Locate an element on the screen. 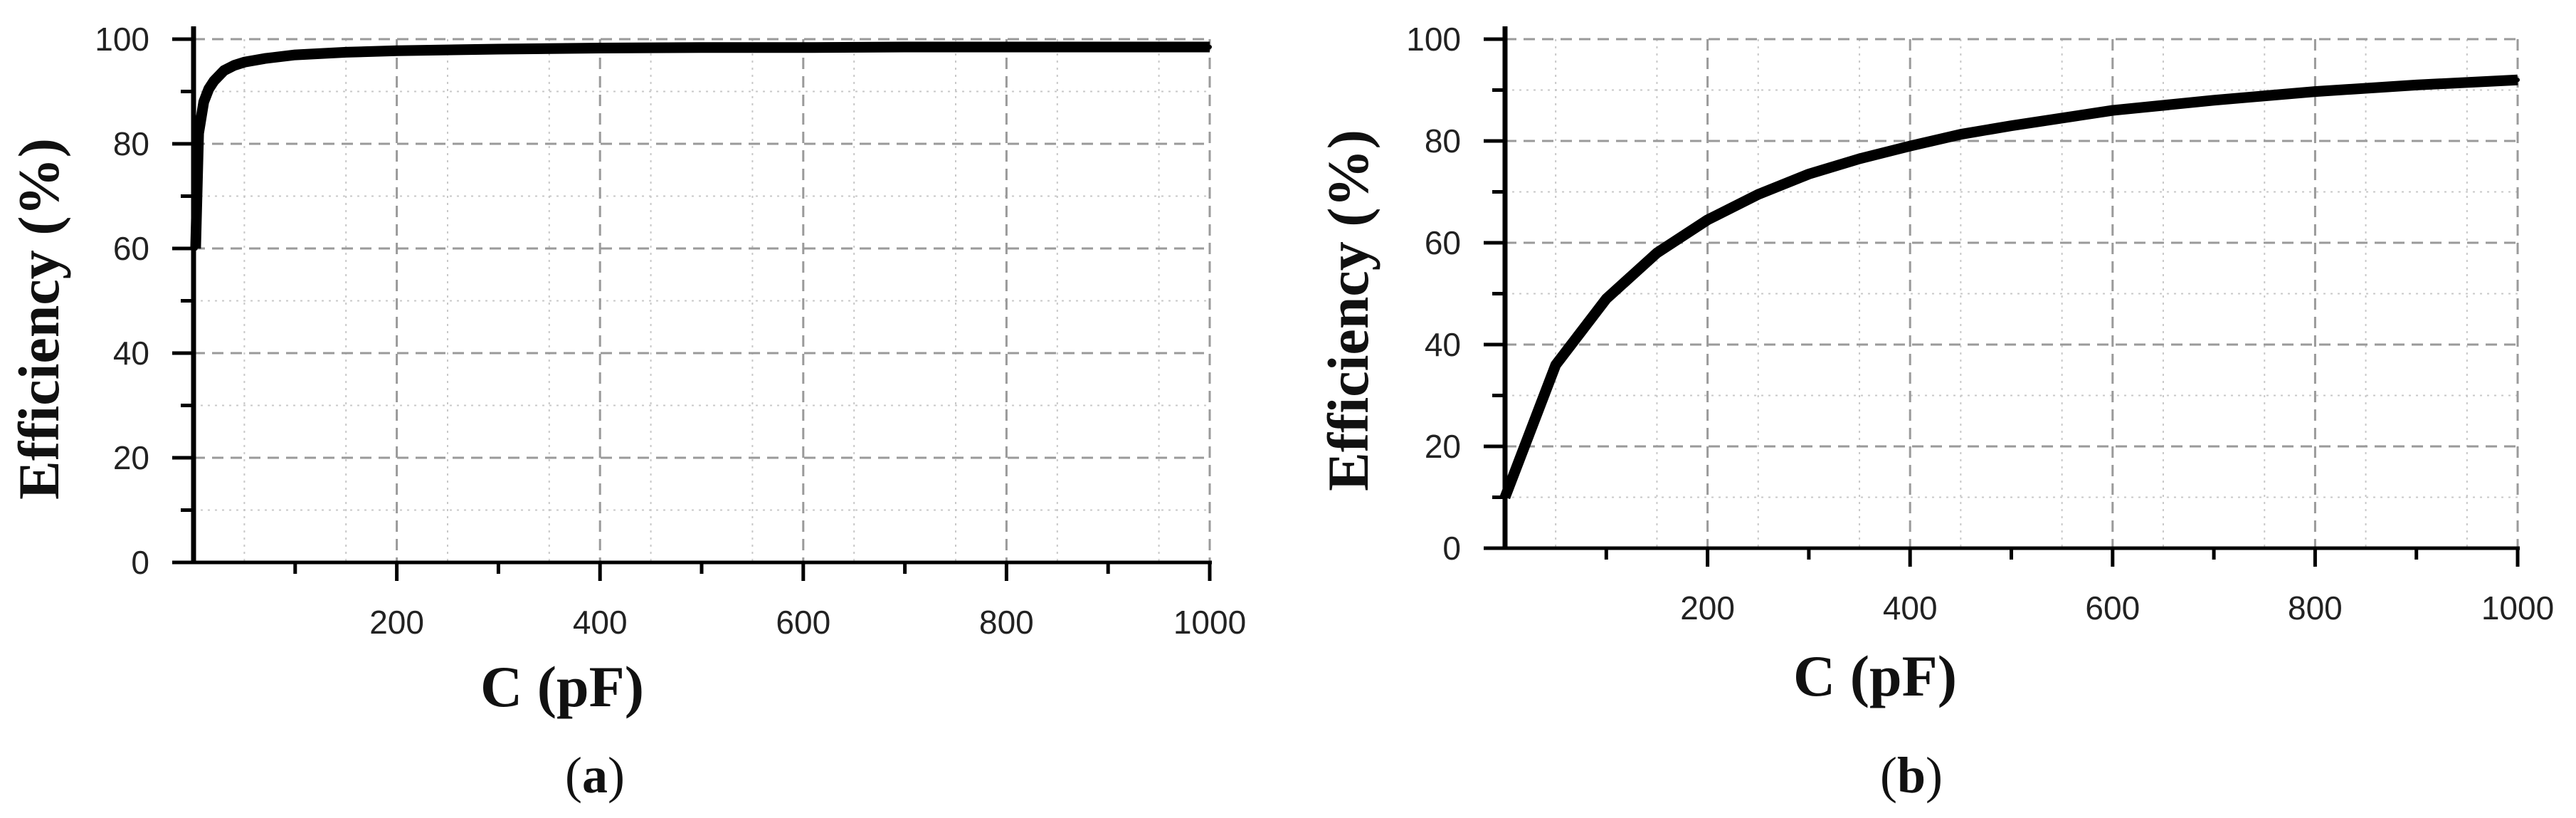  caption-letter: b is located at coordinates (1911, 776).